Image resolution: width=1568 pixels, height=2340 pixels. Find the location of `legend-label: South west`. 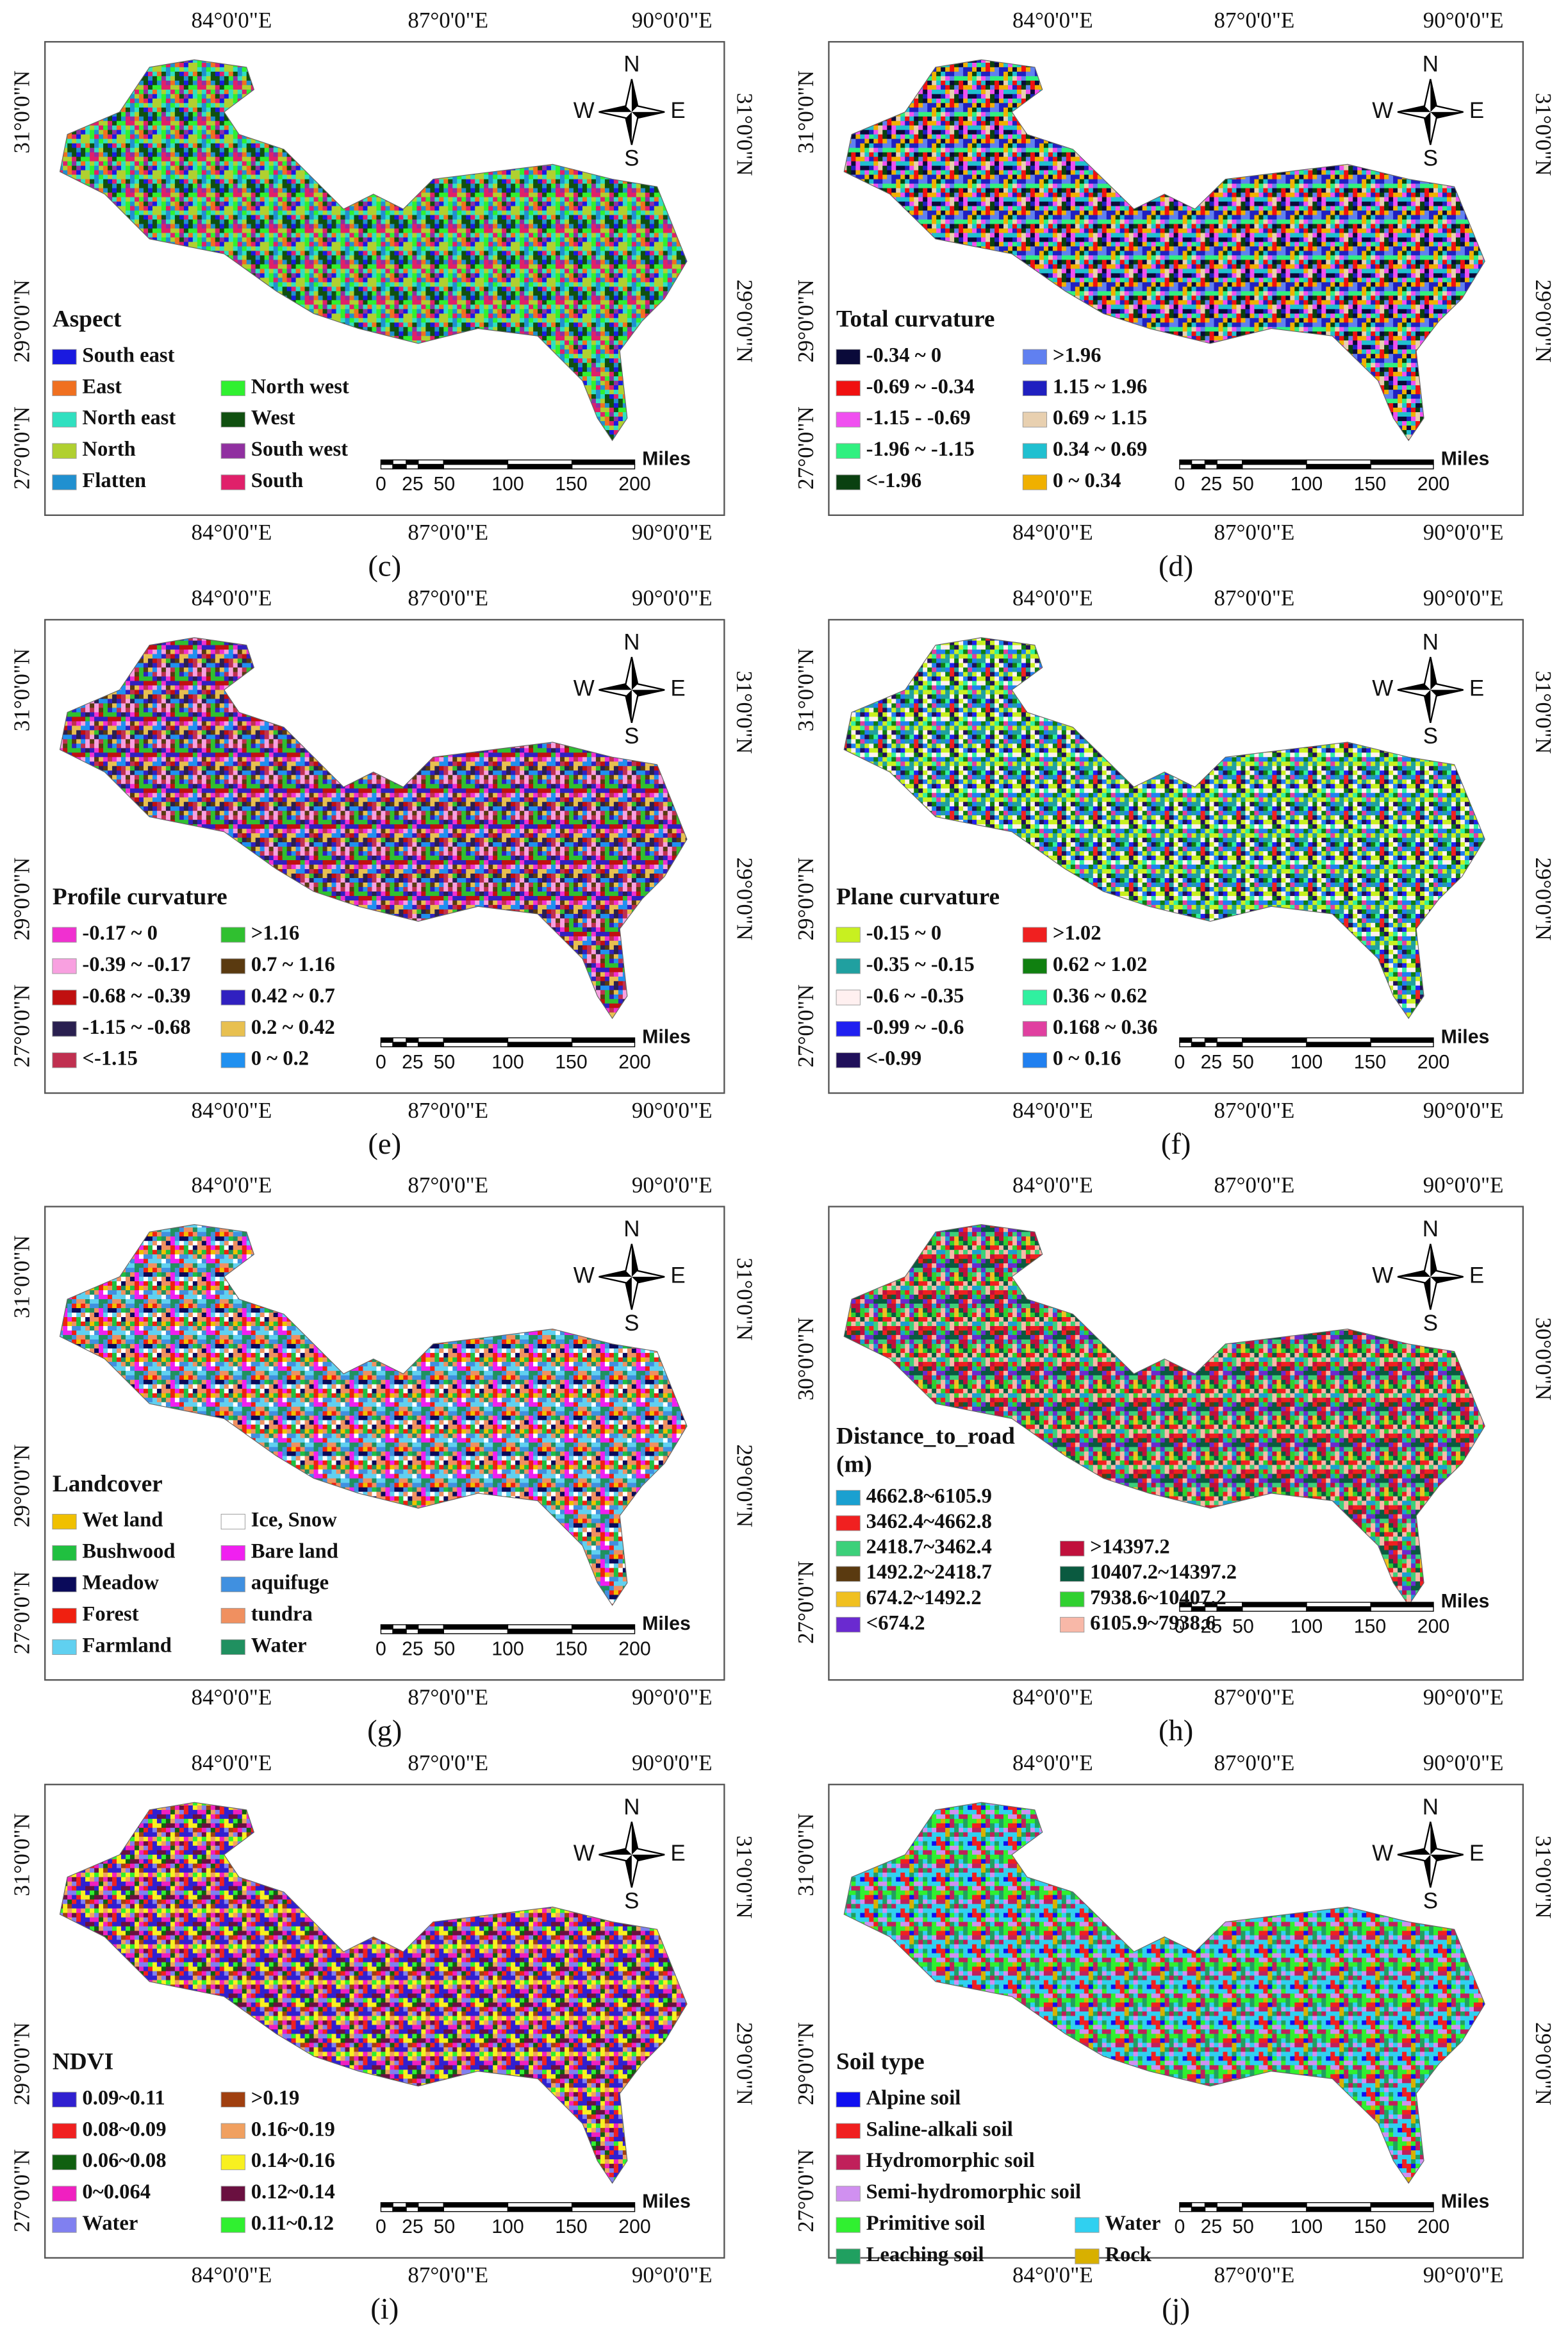

legend-label: South west is located at coordinates (299, 449).